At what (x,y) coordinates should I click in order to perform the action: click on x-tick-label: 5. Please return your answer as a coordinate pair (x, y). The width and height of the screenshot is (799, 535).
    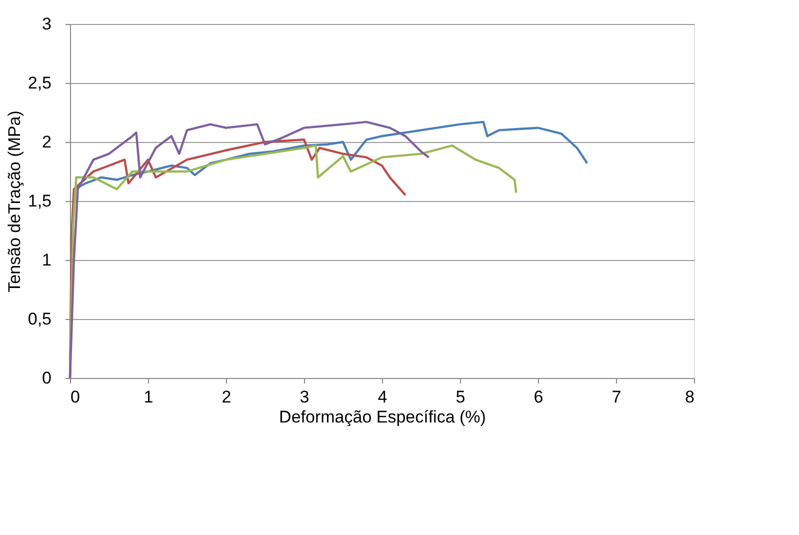
    Looking at the image, I should click on (461, 397).